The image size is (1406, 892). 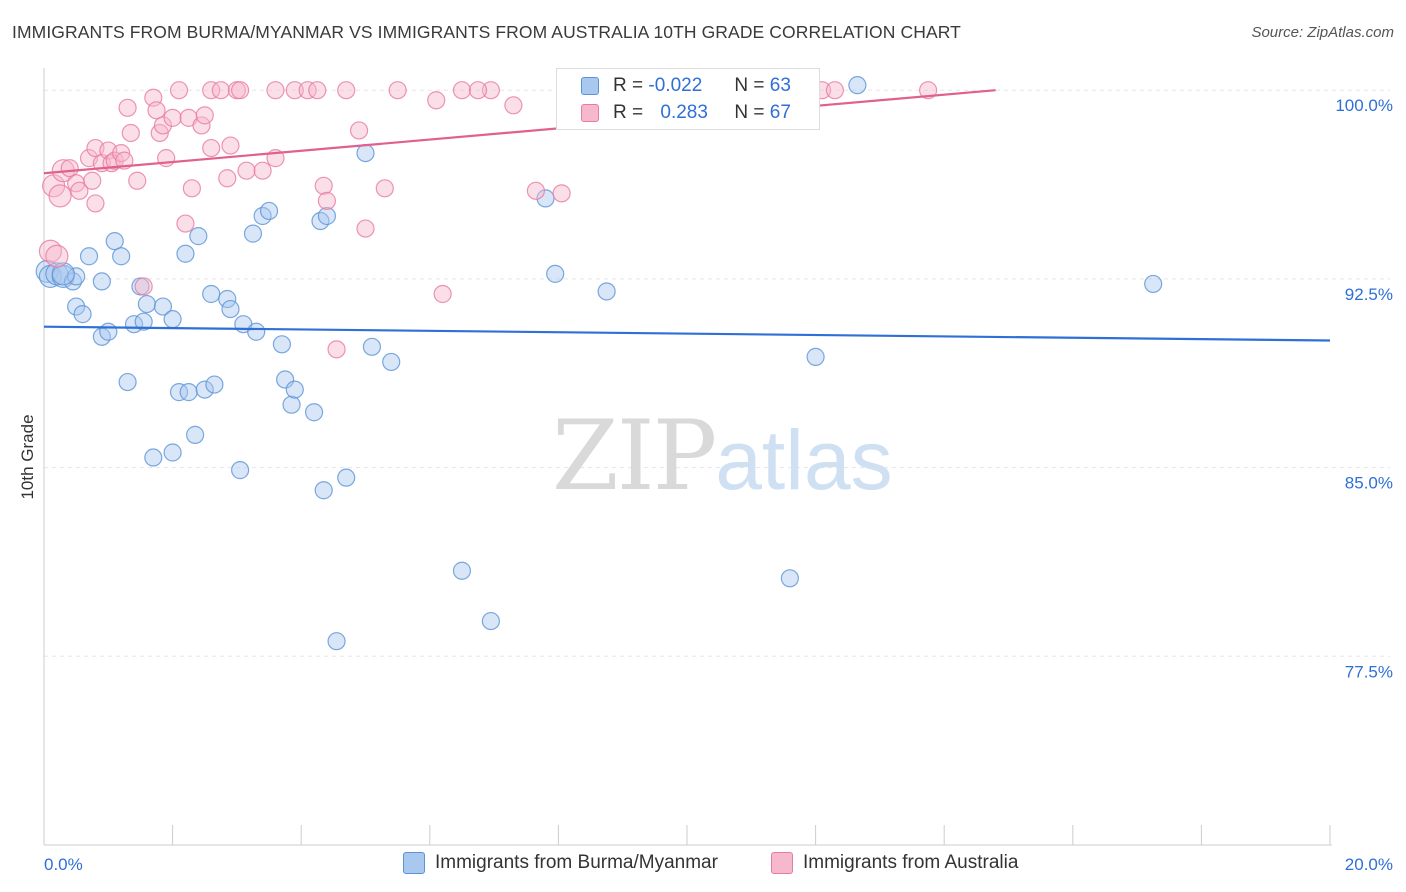 I want to click on stats-legend: R = -0.022 N = 63 R = 0.283 N = 67, so click(x=688, y=99).